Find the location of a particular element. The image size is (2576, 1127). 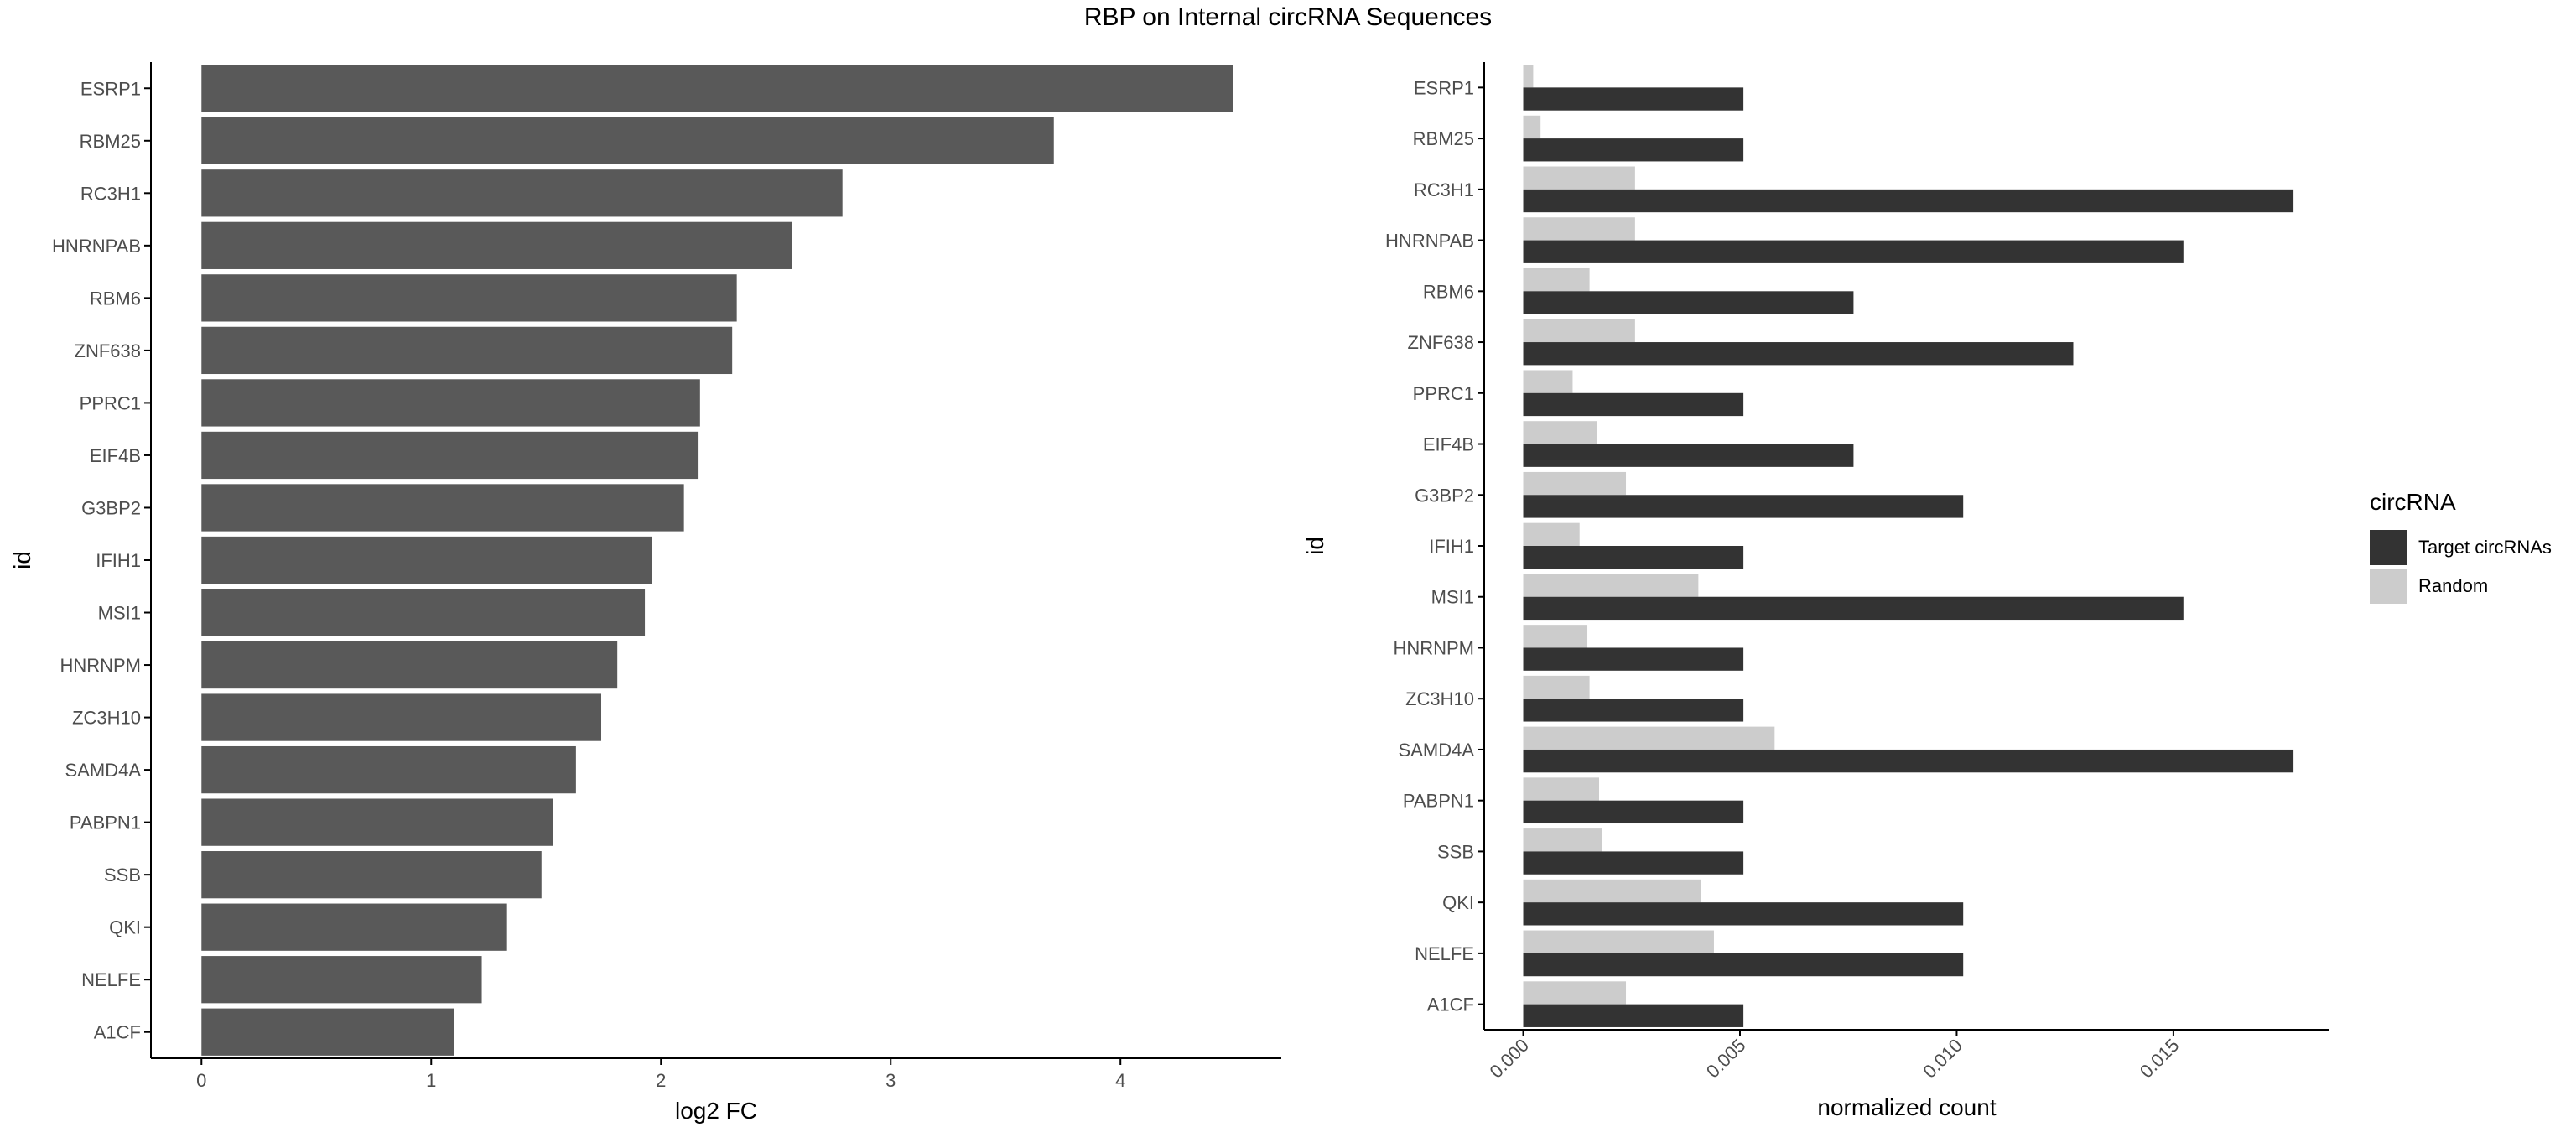

bar-target-rbm6 is located at coordinates (1688, 302).